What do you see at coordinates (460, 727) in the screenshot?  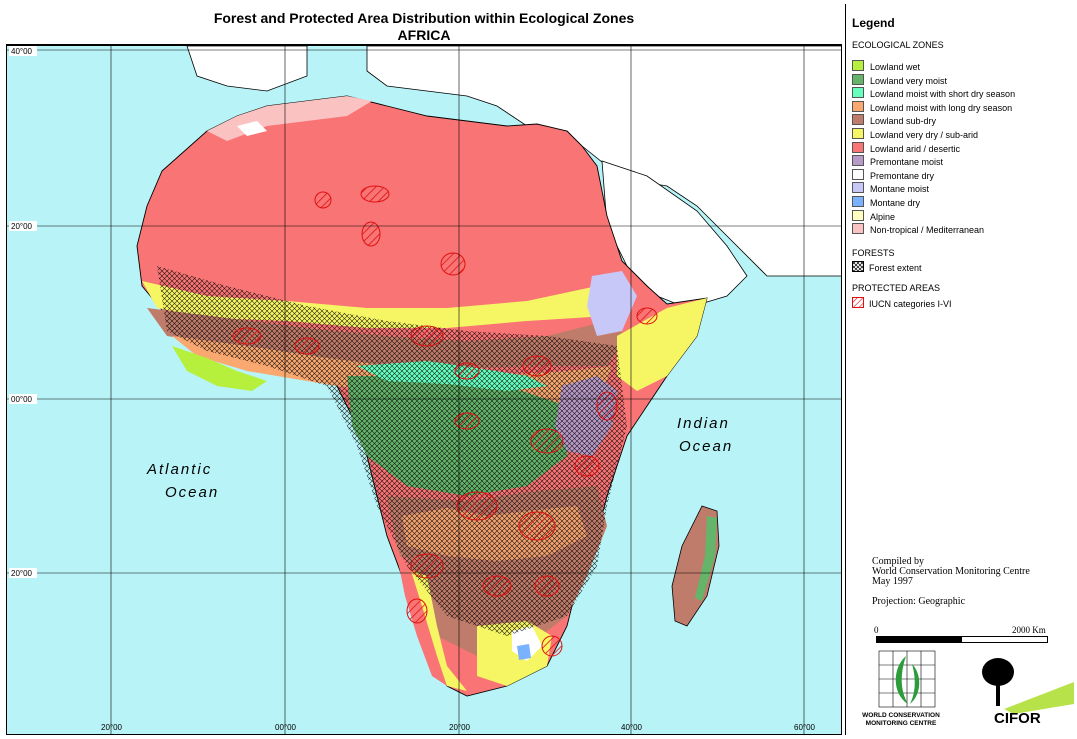 I see `lon-tick-3: 20°00` at bounding box center [460, 727].